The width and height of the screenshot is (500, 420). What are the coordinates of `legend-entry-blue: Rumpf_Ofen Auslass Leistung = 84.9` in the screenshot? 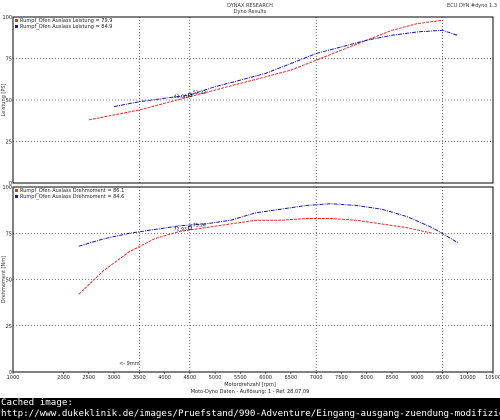 It's located at (66, 27).